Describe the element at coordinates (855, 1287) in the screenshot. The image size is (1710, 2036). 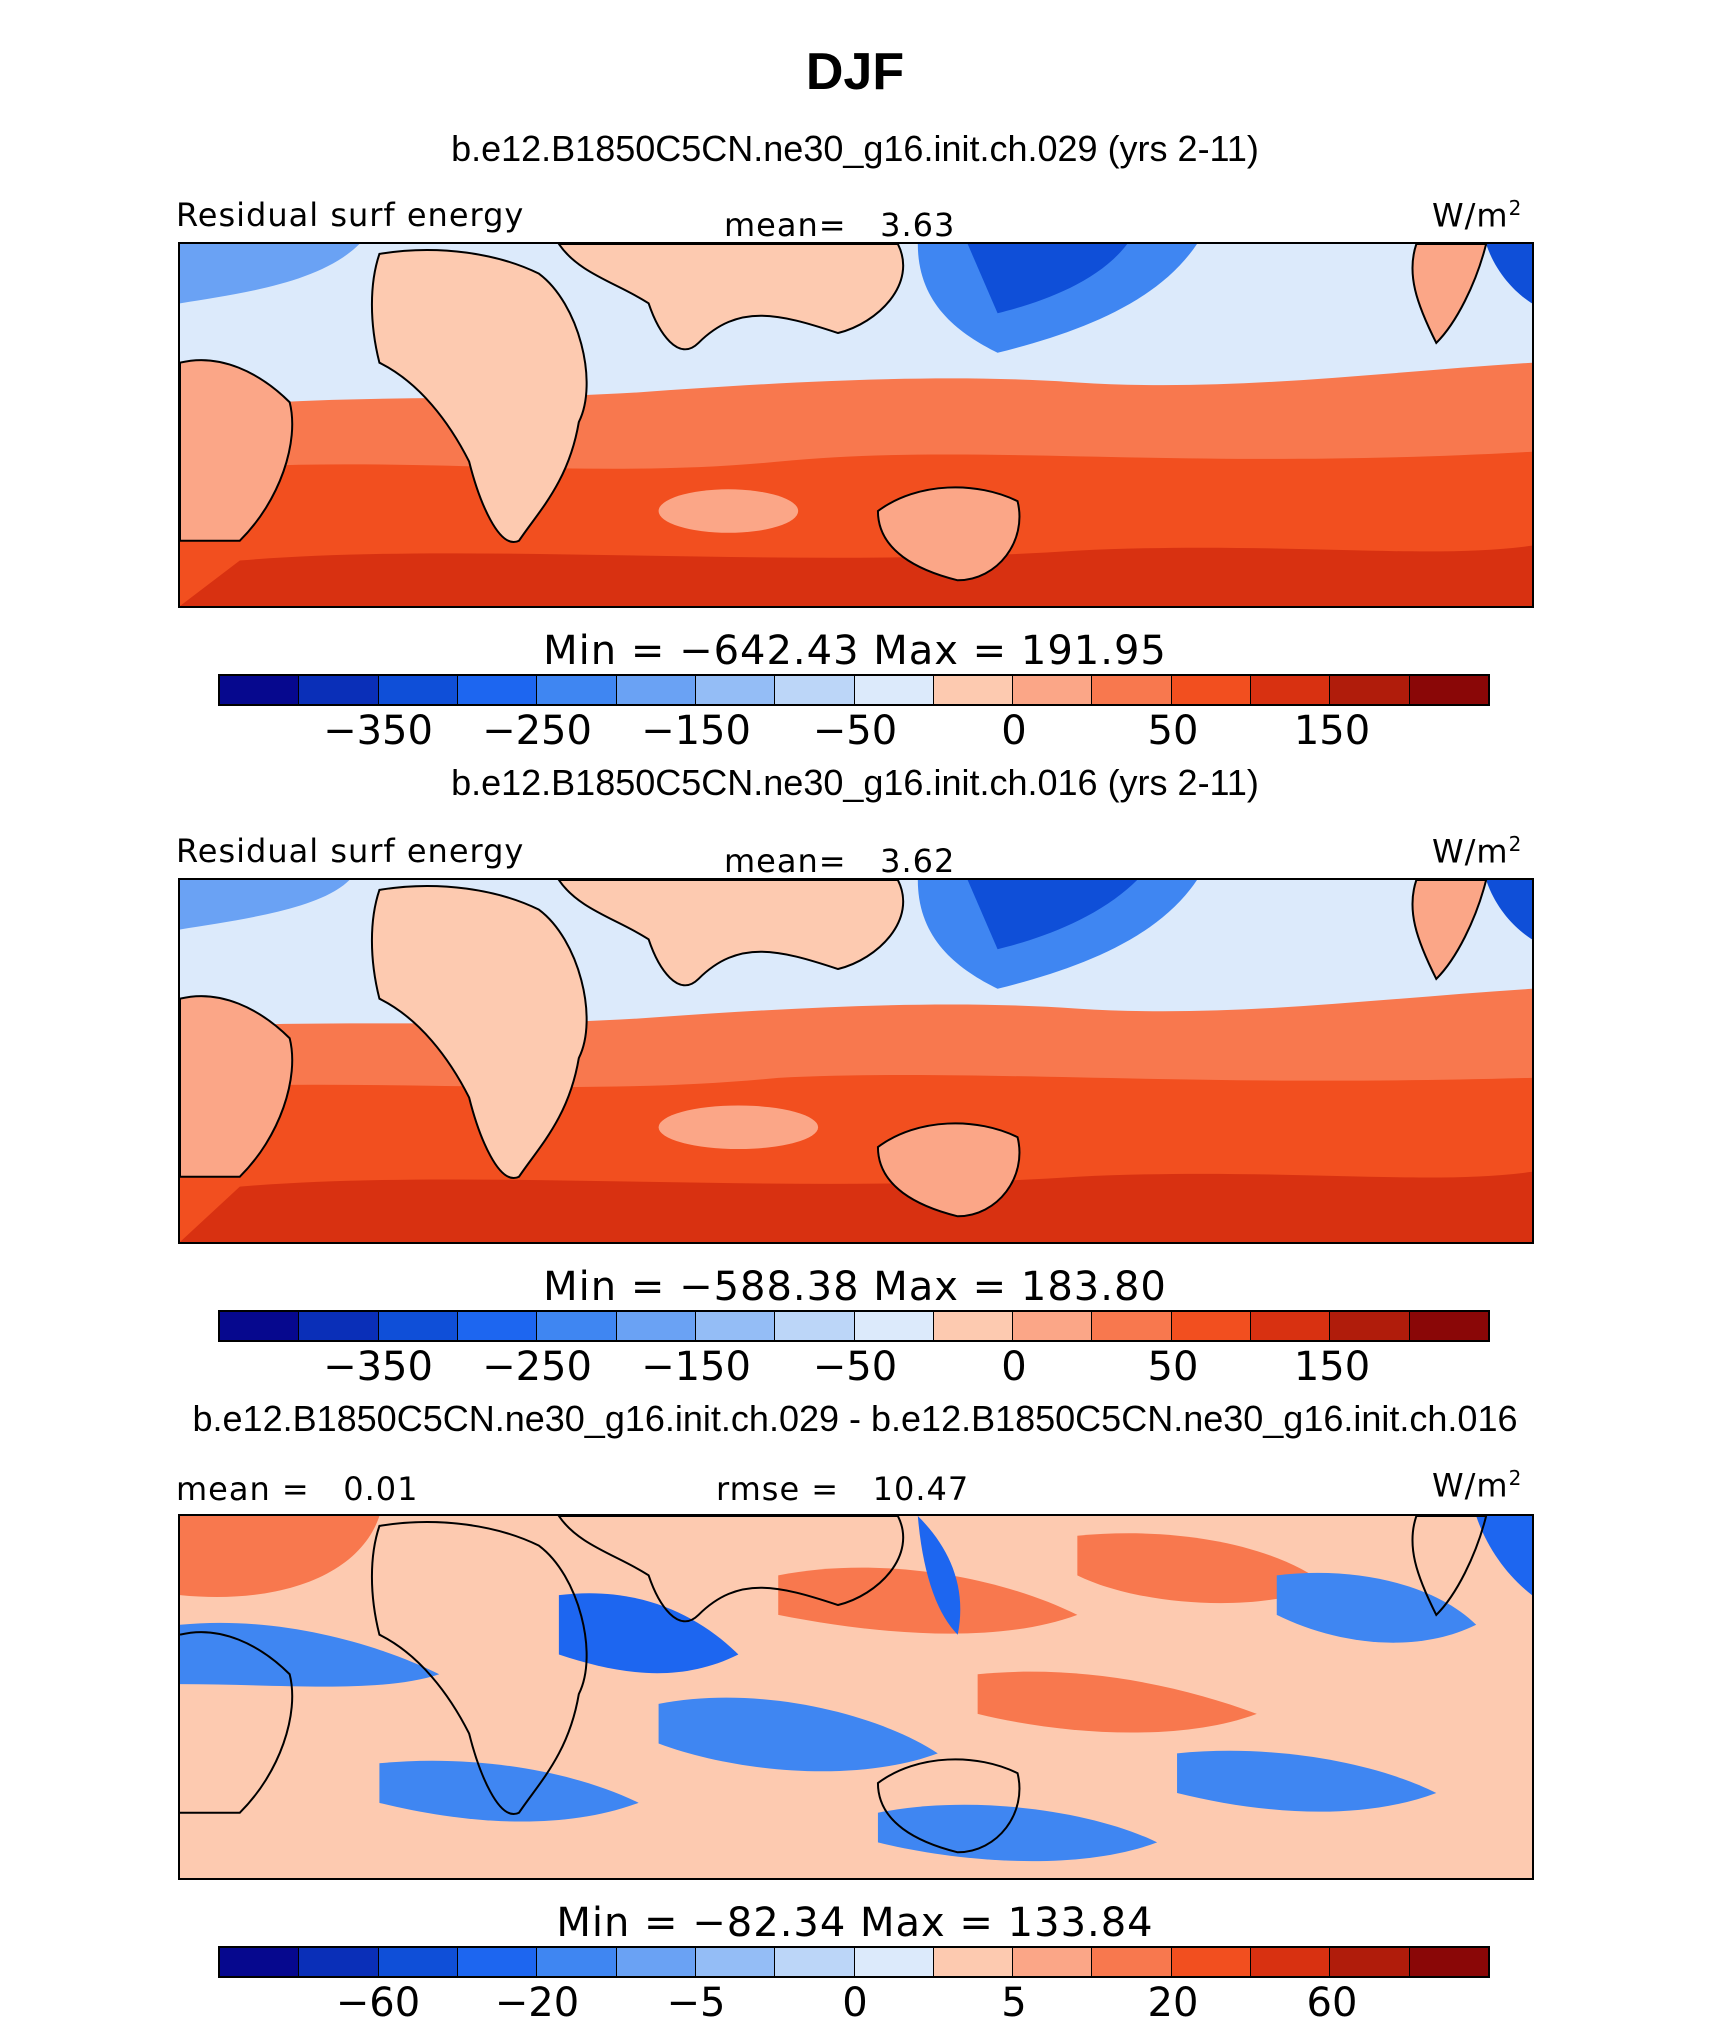
I see `panel-2-min-max: Min = −588.38 Max = 183.80` at that location.